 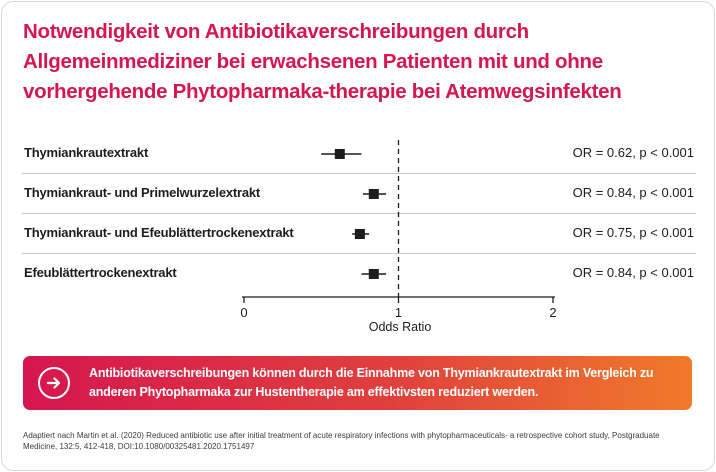 What do you see at coordinates (86, 152) in the screenshot?
I see `row-label: Thymiankrautextrakt` at bounding box center [86, 152].